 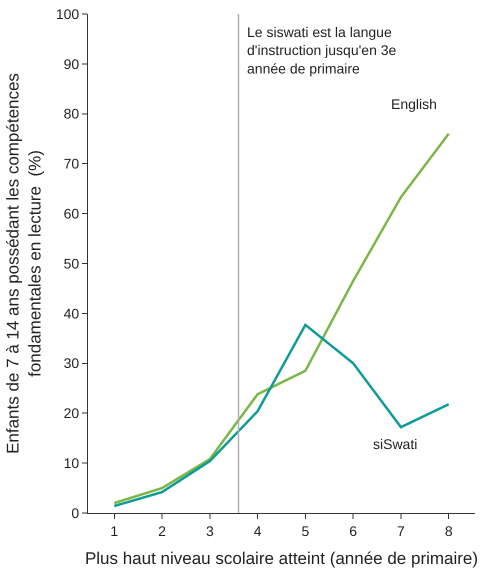 What do you see at coordinates (72, 363) in the screenshot?
I see `y-tick-label: 30` at bounding box center [72, 363].